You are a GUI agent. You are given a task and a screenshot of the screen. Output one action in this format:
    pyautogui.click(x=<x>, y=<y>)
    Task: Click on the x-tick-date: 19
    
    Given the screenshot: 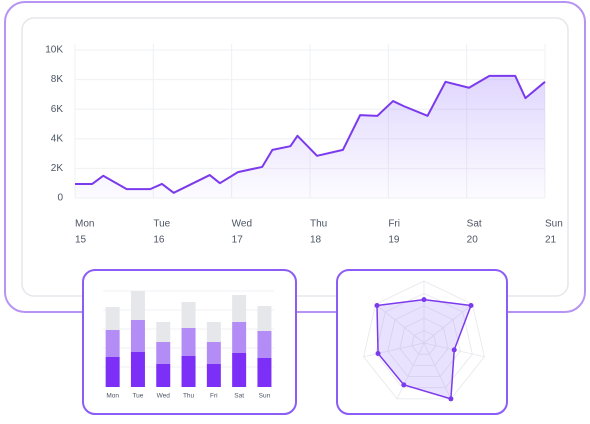 What is the action you would take?
    pyautogui.click(x=394, y=240)
    